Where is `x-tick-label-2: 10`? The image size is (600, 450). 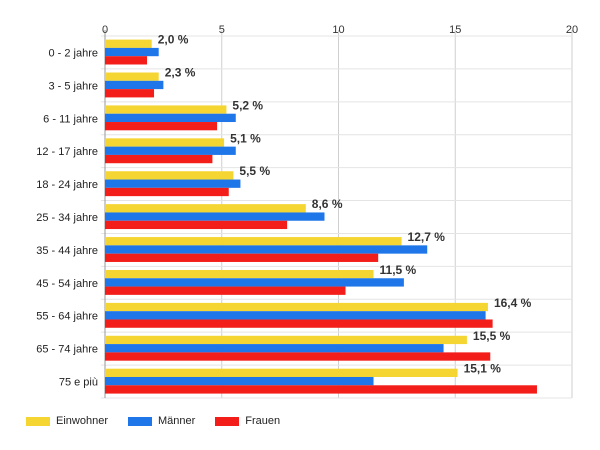
x-tick-label-2: 10 is located at coordinates (338, 30).